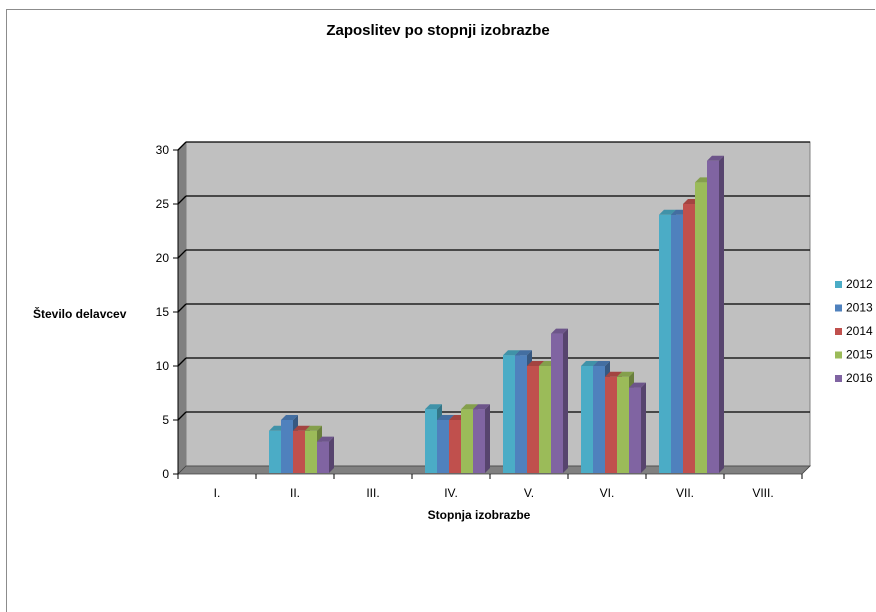 The height and width of the screenshot is (612, 876). What do you see at coordinates (80, 313) in the screenshot?
I see `y-axis-title: Število delavcev` at bounding box center [80, 313].